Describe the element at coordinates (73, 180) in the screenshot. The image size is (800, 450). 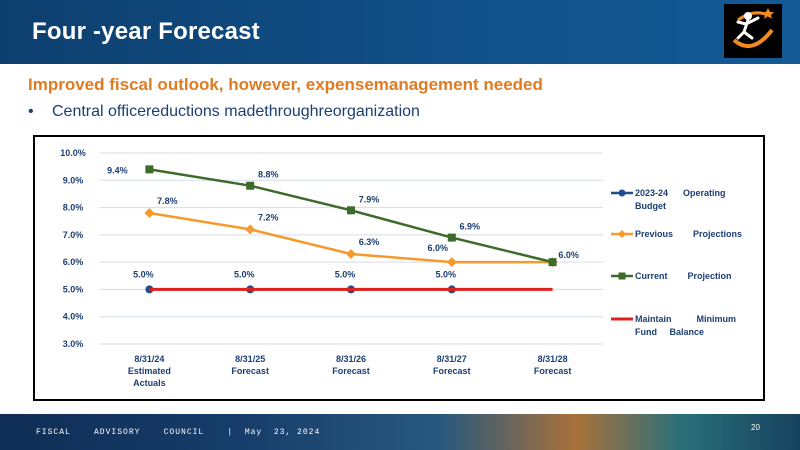
I see `y-tick-label: 9.0%` at that location.